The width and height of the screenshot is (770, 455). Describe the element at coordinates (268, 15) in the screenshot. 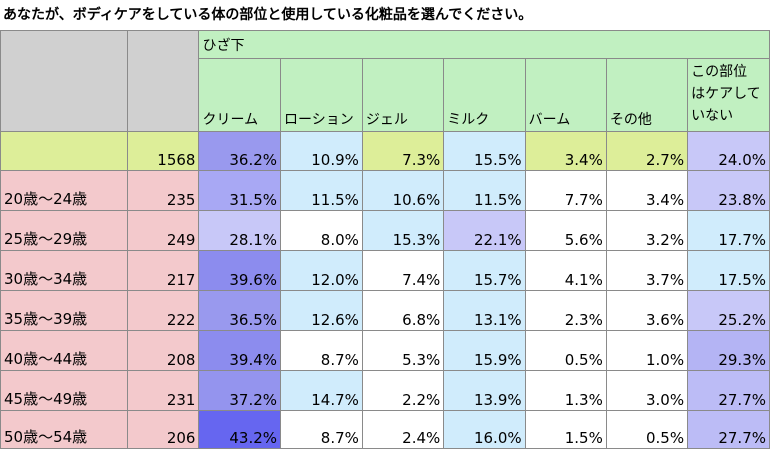

I see `page-title: あなたが、ボディケアをしている体の部位と使用している化粧品を選んでください。` at that location.